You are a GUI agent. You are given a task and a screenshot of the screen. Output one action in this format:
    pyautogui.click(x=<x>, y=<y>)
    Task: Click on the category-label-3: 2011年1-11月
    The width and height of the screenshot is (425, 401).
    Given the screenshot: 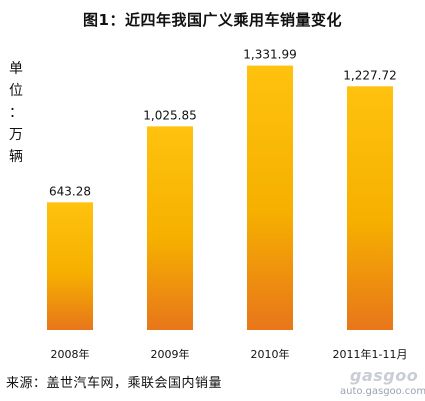 What is the action you would take?
    pyautogui.click(x=370, y=354)
    